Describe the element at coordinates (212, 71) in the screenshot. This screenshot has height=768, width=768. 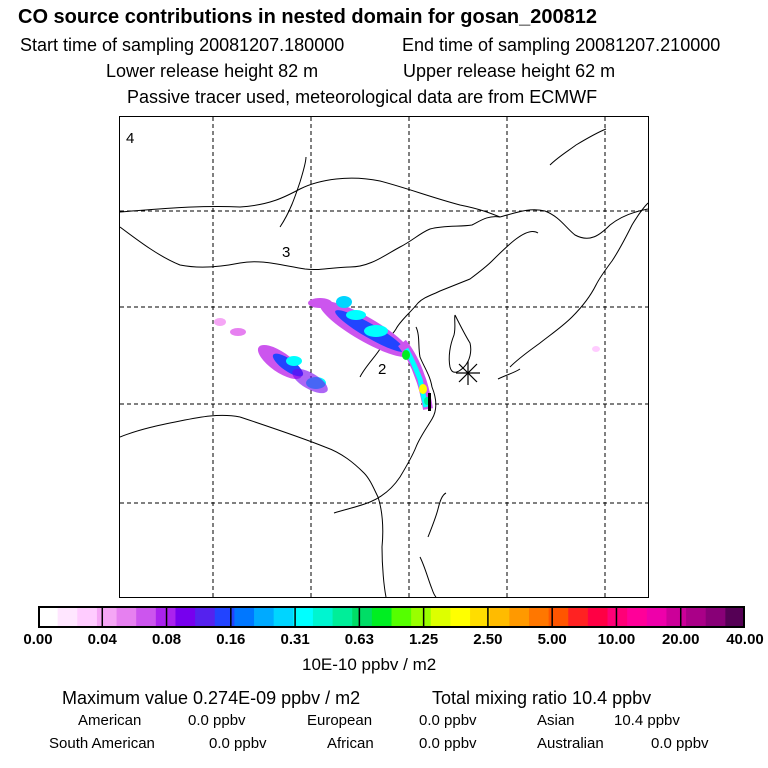
I see `lower-release-label: Lower release height 82 m` at that location.